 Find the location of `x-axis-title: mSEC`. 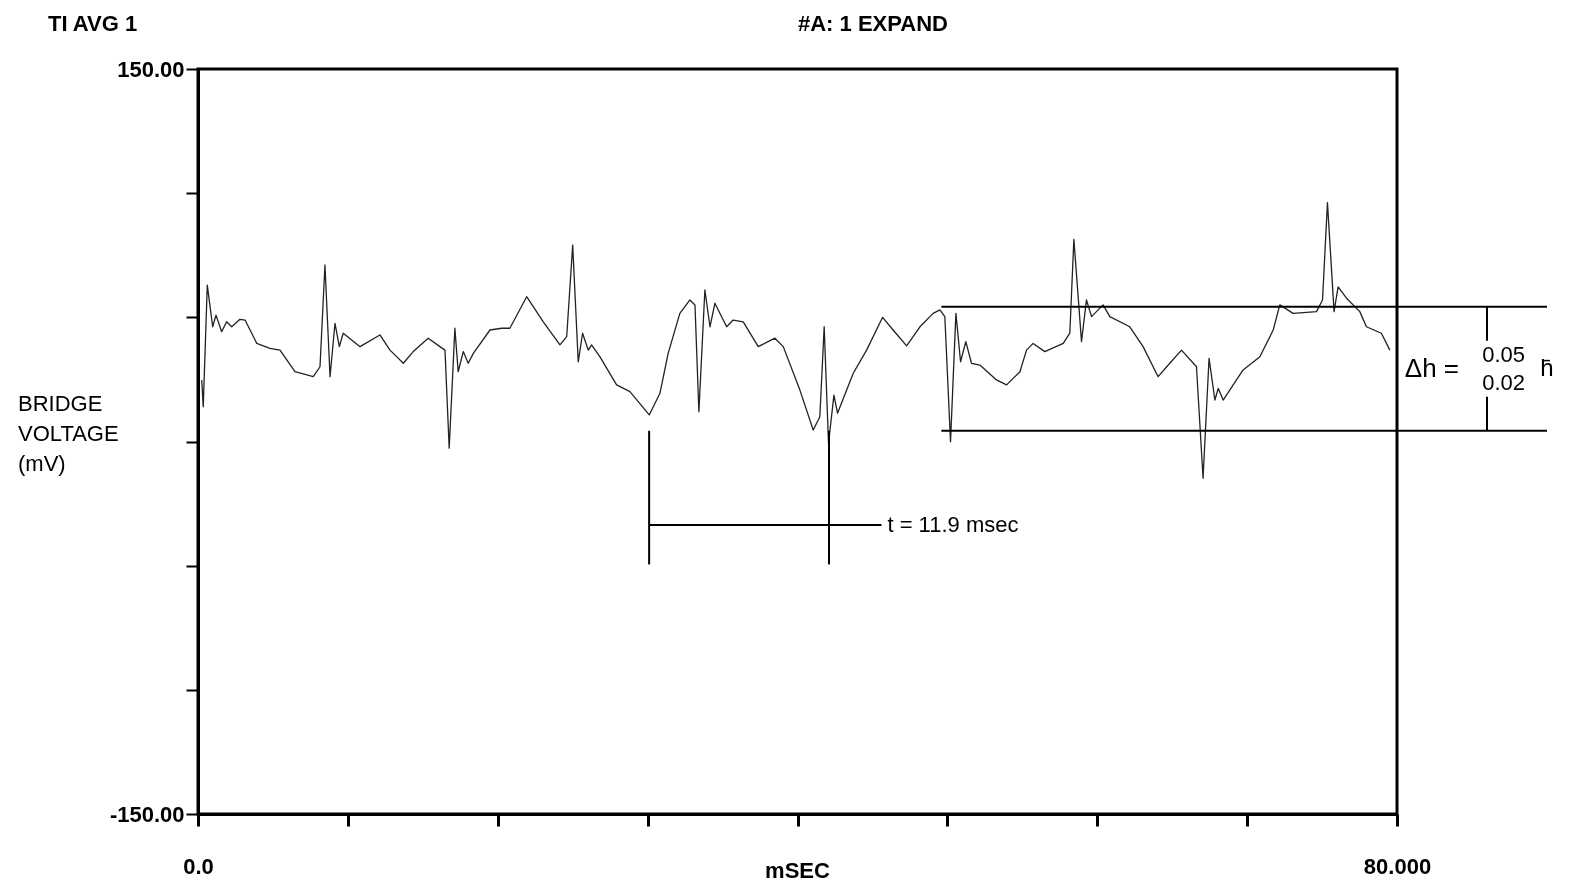

x-axis-title: mSEC is located at coordinates (798, 870).